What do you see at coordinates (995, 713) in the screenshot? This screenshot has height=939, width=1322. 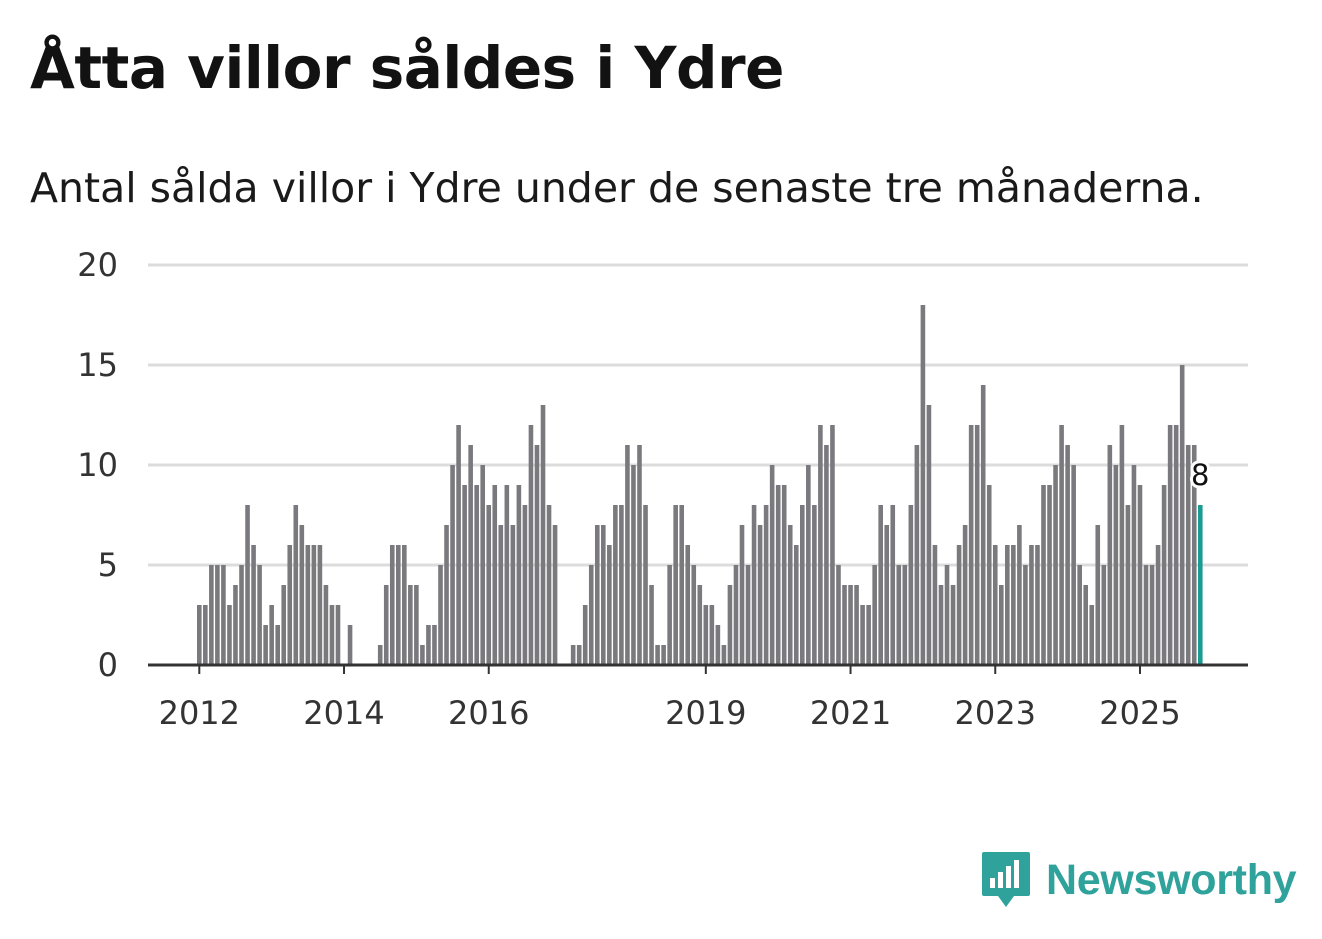 I see `x-tick-label: 2023` at bounding box center [995, 713].